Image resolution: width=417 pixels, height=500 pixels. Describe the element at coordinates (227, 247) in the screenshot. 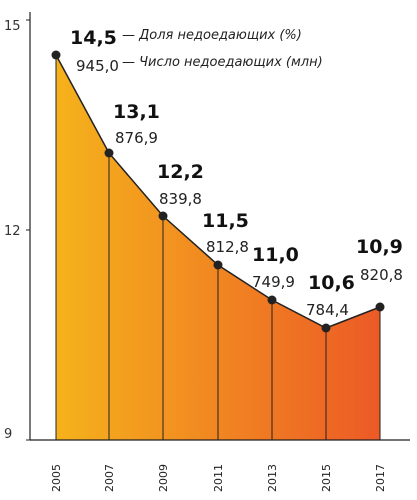

I see `count-data-label: 812,8` at that location.